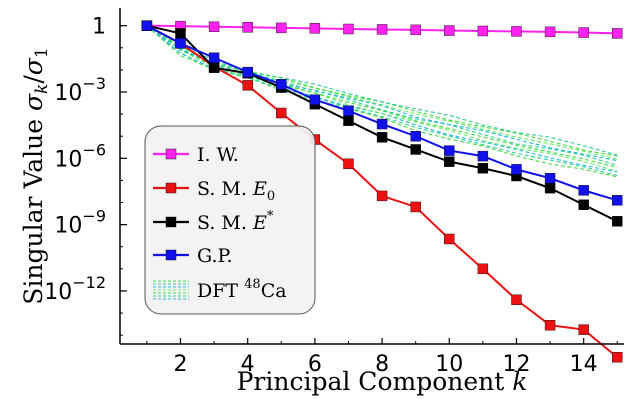 The image size is (639, 399). Describe the element at coordinates (35, 175) in the screenshot. I see `y-axis-title: Singular Value σk/σ1` at that location.